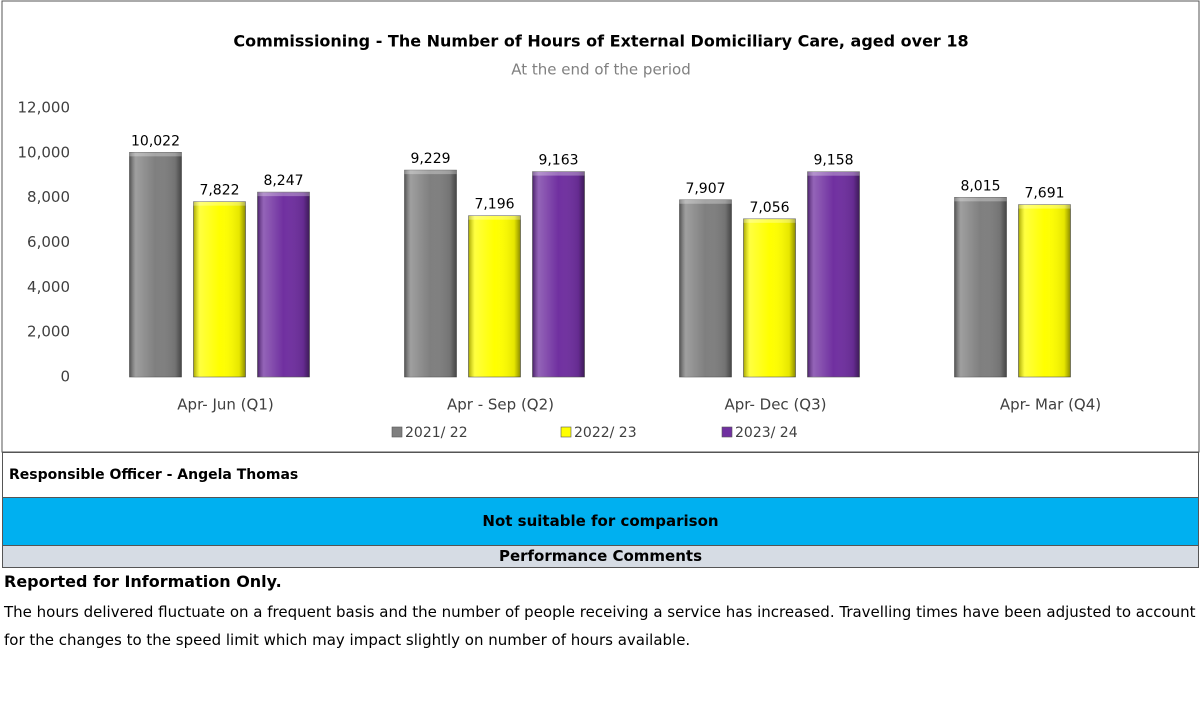 Image resolution: width=1203 pixels, height=707 pixels. I want to click on y-tick-label: 8,000, so click(48, 197).